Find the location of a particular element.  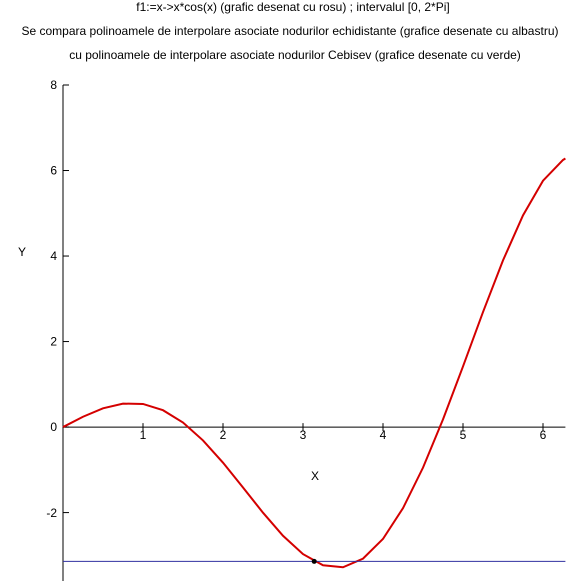

x-tick-label: 3 is located at coordinates (303, 435).